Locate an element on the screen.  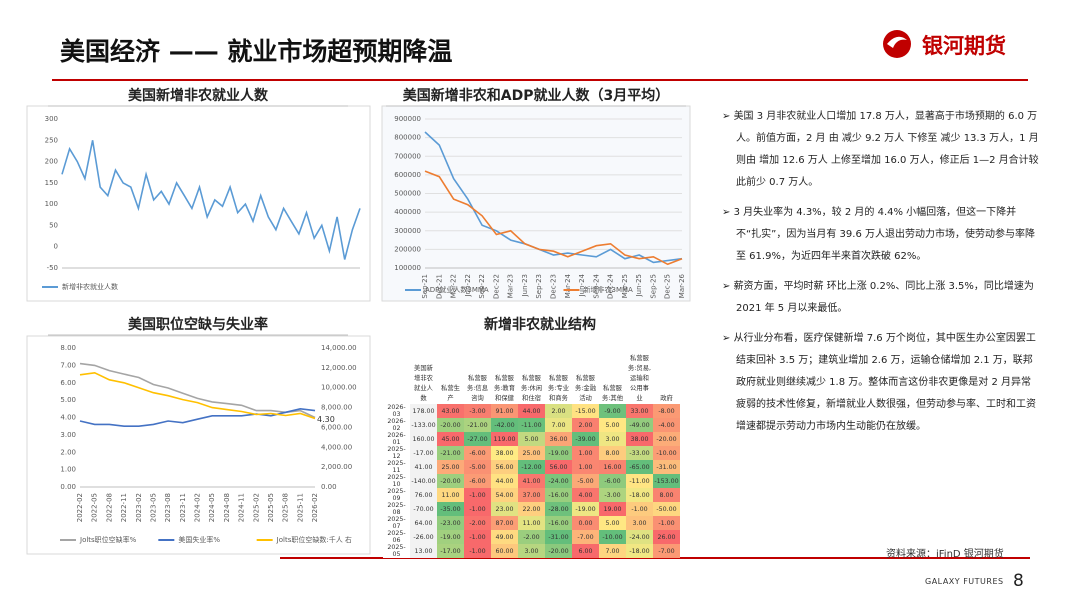
value-cell: -31.00 is located at coordinates (558, 537).